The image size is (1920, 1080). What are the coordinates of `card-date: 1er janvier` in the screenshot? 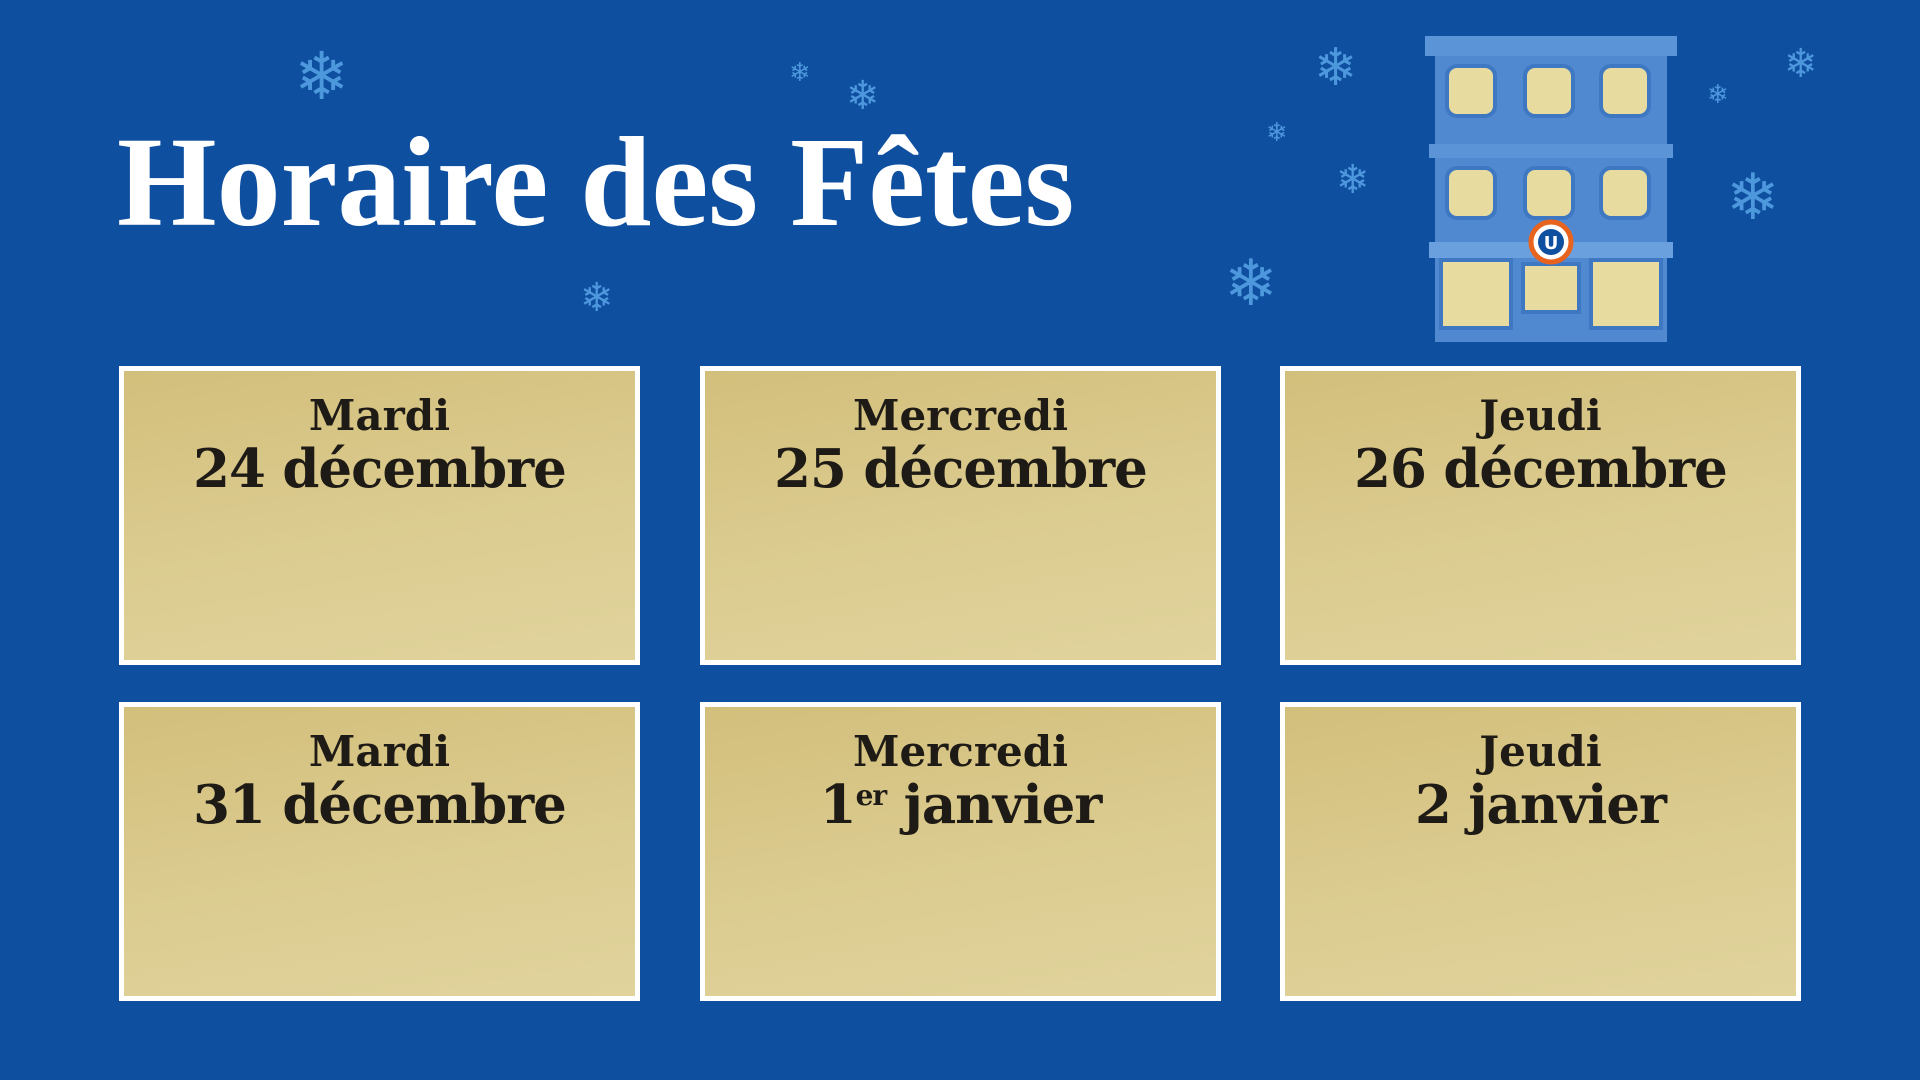 It's located at (960, 805).